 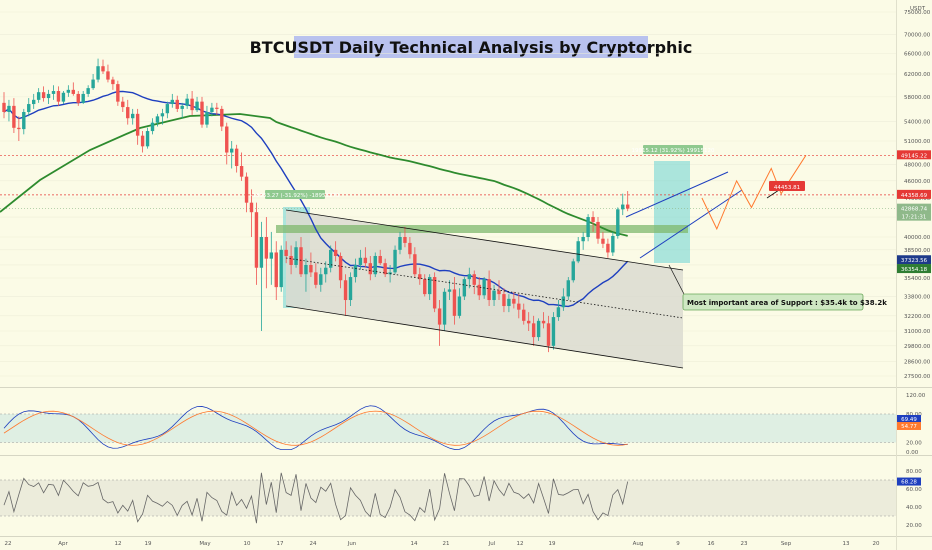 What do you see at coordinates (917, 13) in the screenshot?
I see `y-tick-label: 75000.00` at bounding box center [917, 13].